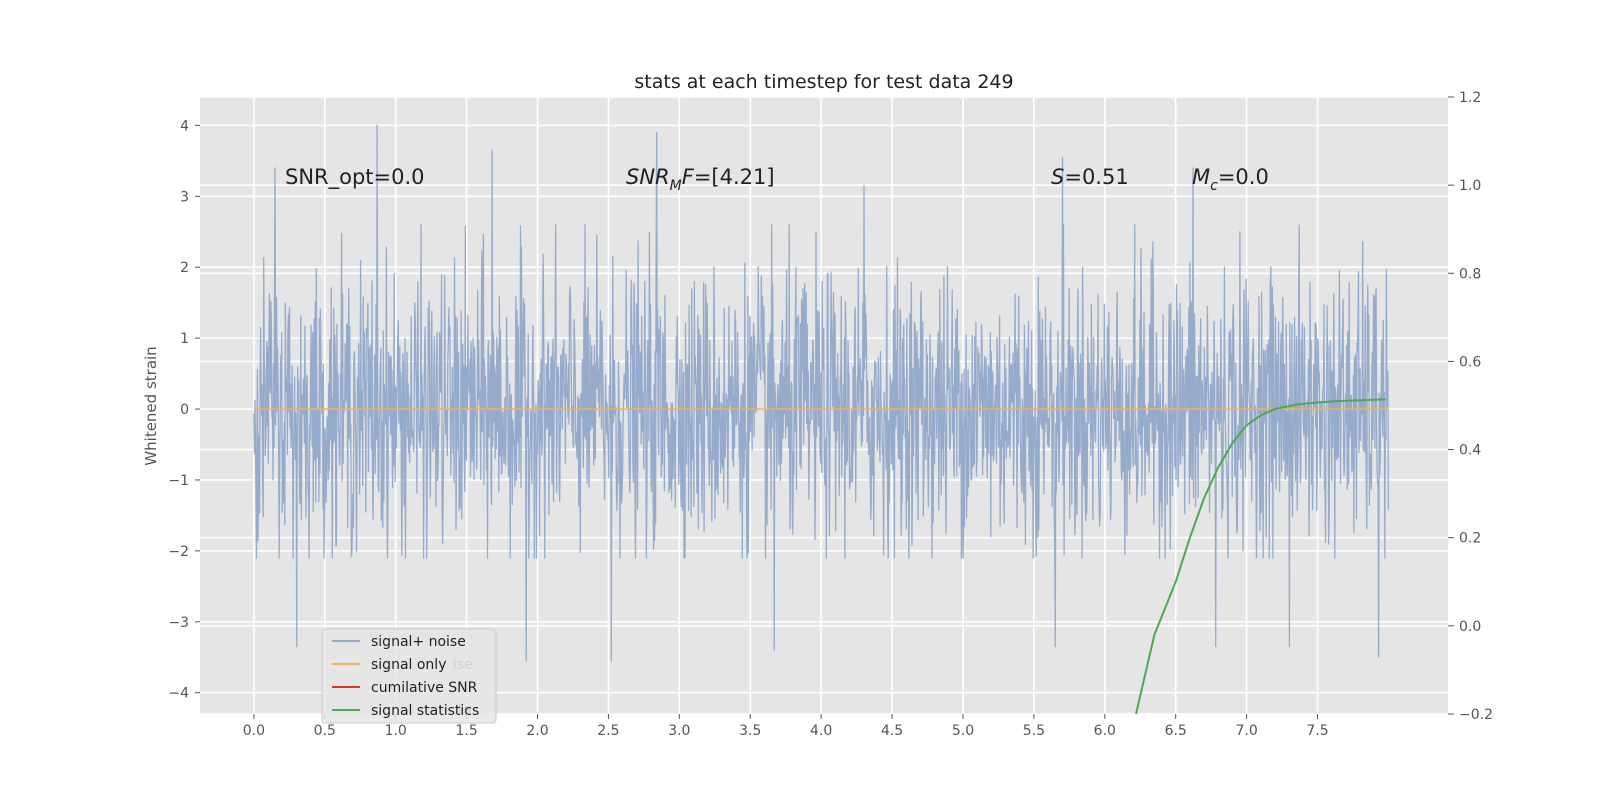  Describe the element at coordinates (1470, 362) in the screenshot. I see `y2-tick-label: 0.6` at that location.